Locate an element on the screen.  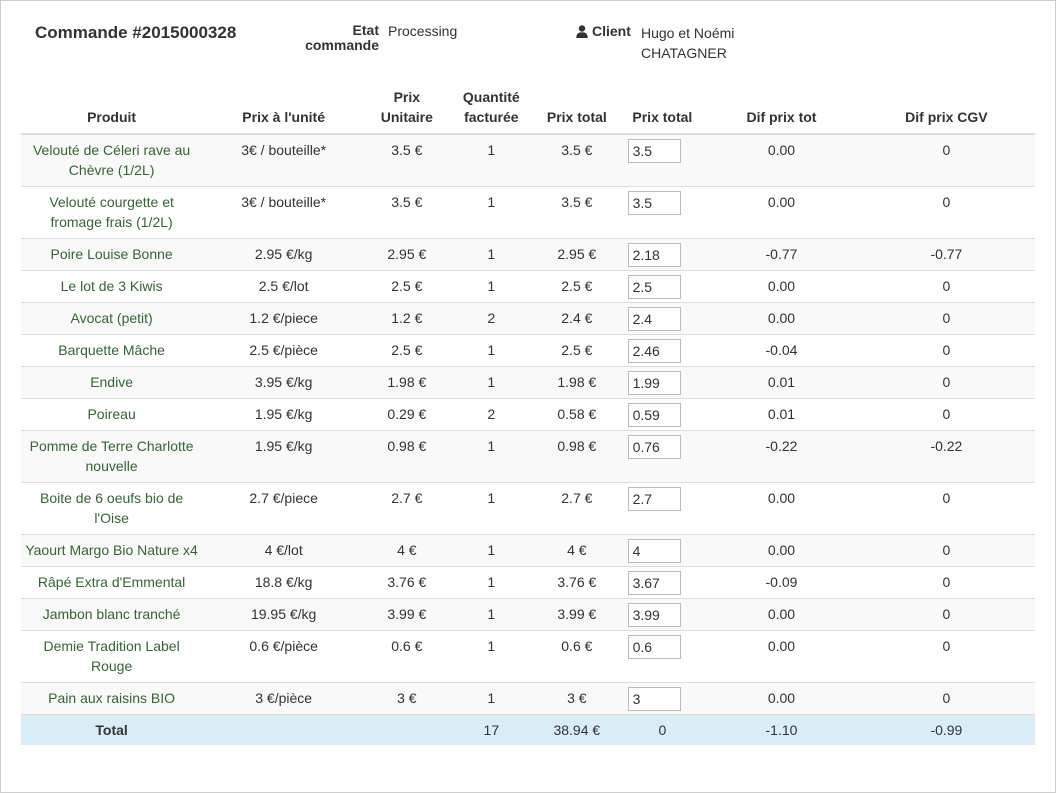
prix-unitaire-cell: 3 € is located at coordinates (407, 698).